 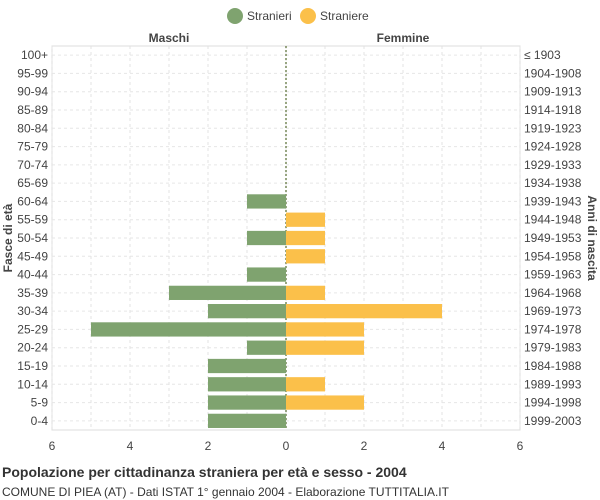 What do you see at coordinates (32, 73) in the screenshot?
I see `age-group-label: 95-99` at bounding box center [32, 73].